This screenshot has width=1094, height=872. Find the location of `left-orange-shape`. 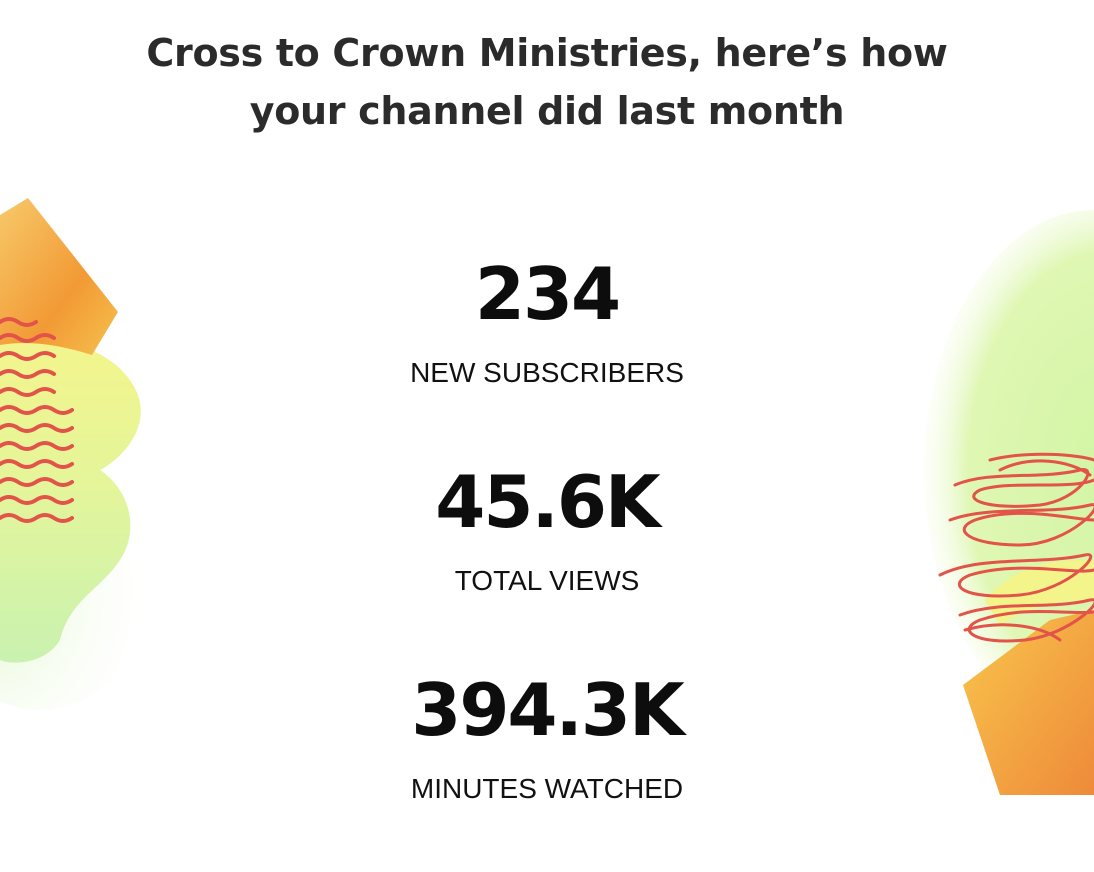

left-orange-shape is located at coordinates (59, 276).